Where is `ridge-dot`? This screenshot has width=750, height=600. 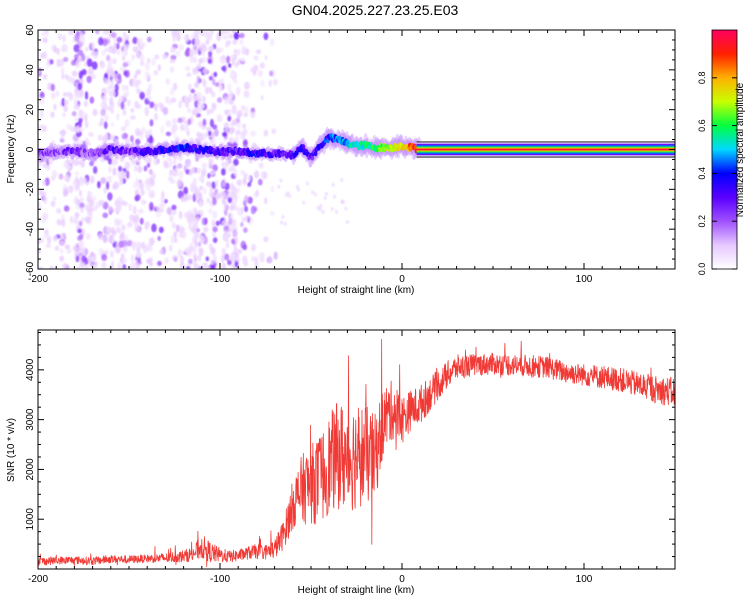
ridge-dot is located at coordinates (315, 154).